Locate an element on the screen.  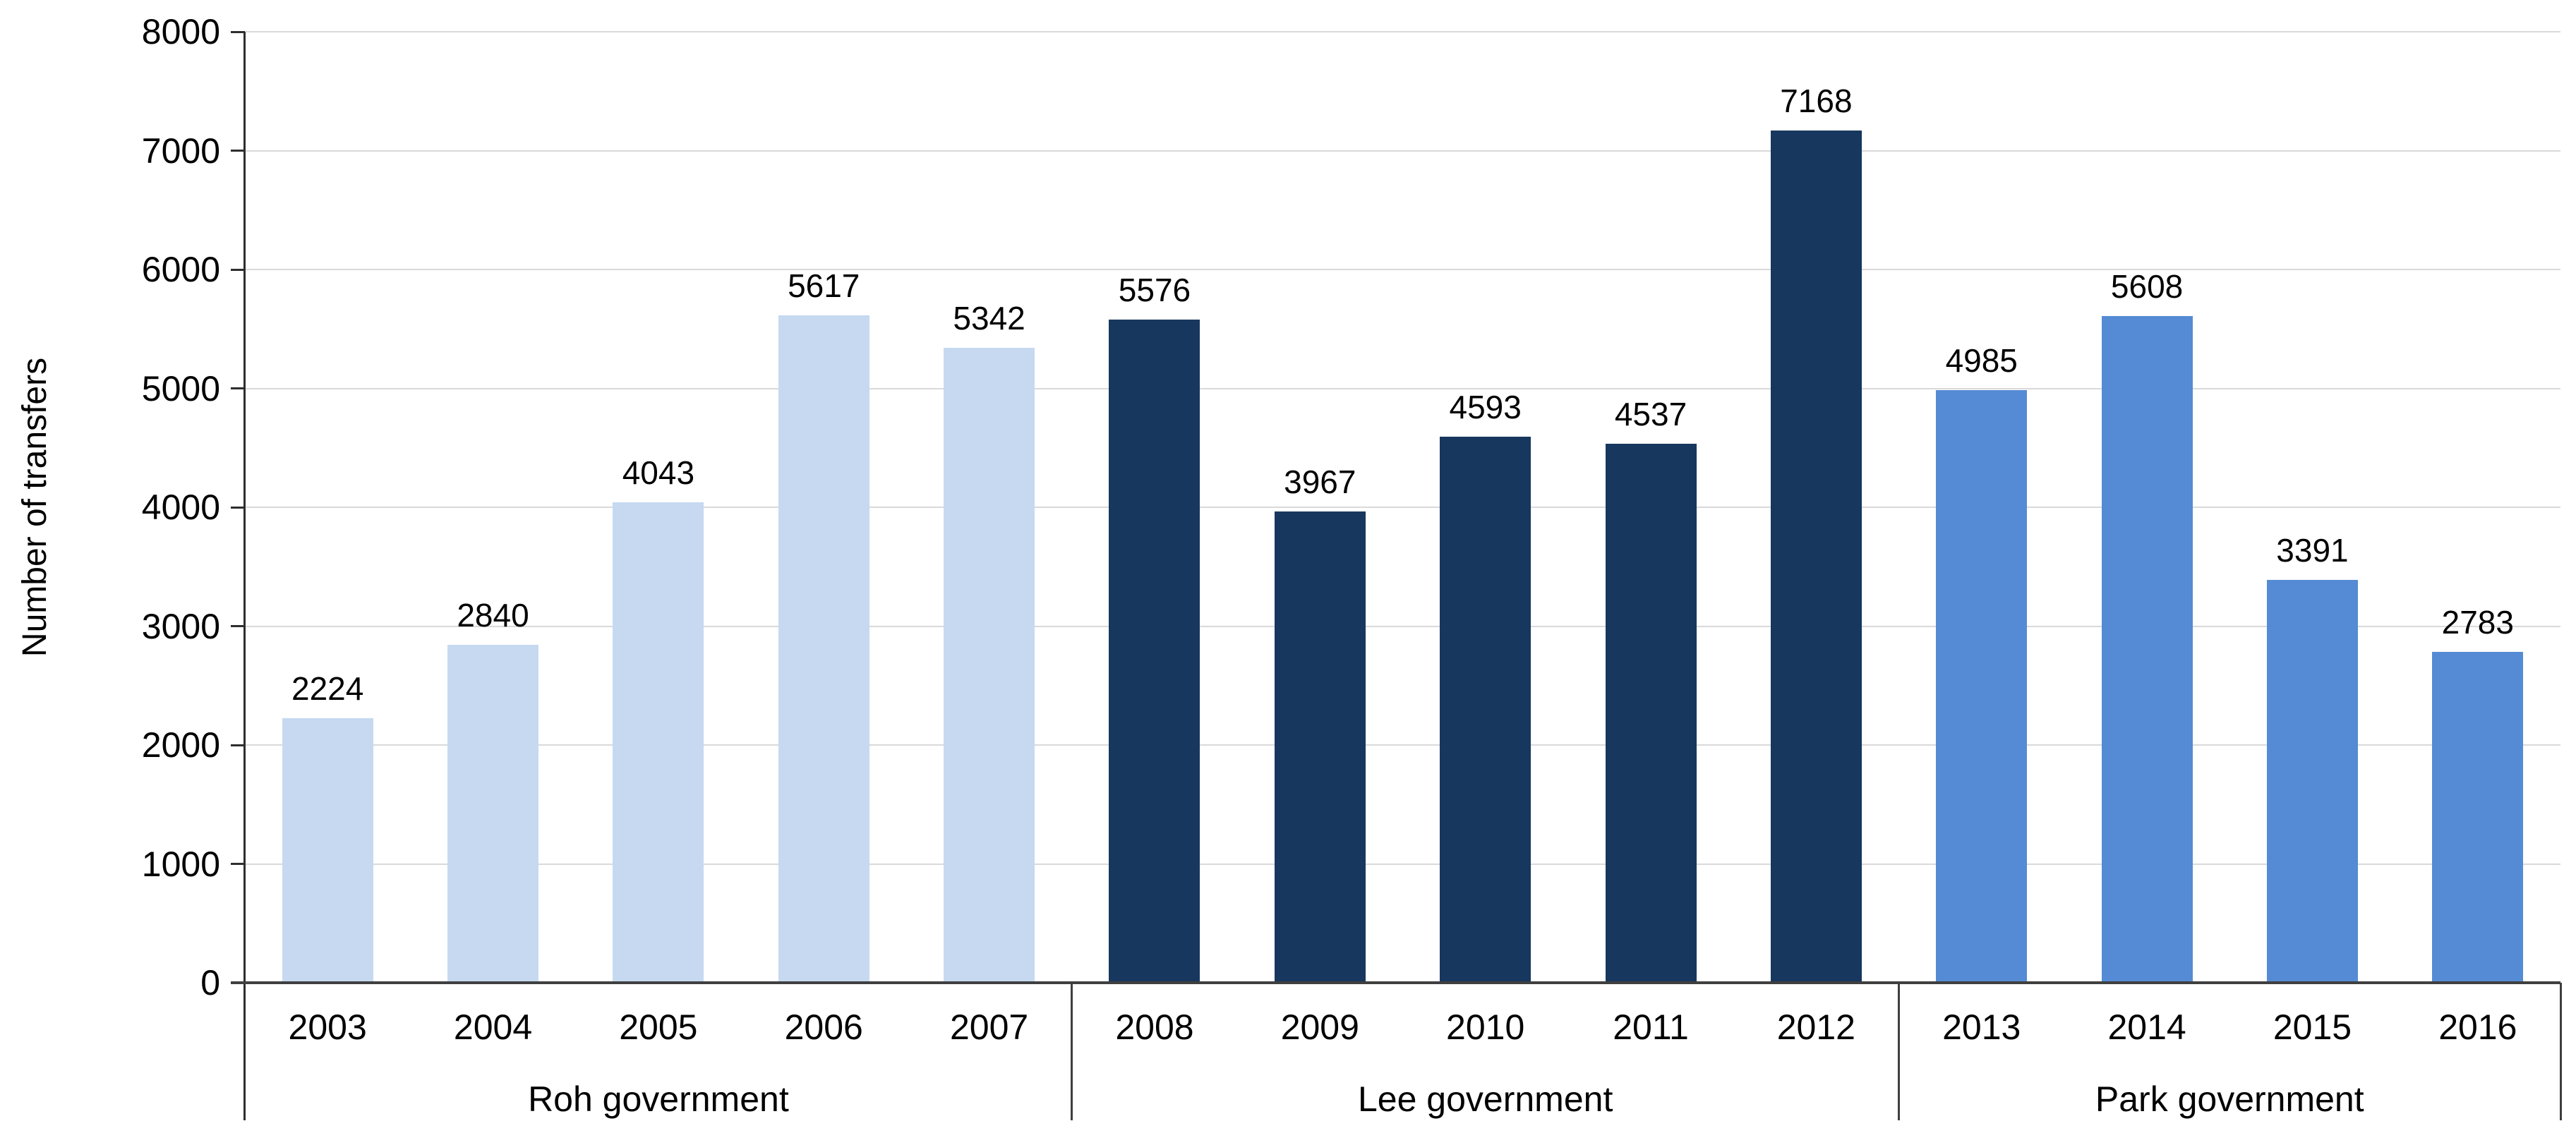
bar-2016 is located at coordinates (2478, 817).